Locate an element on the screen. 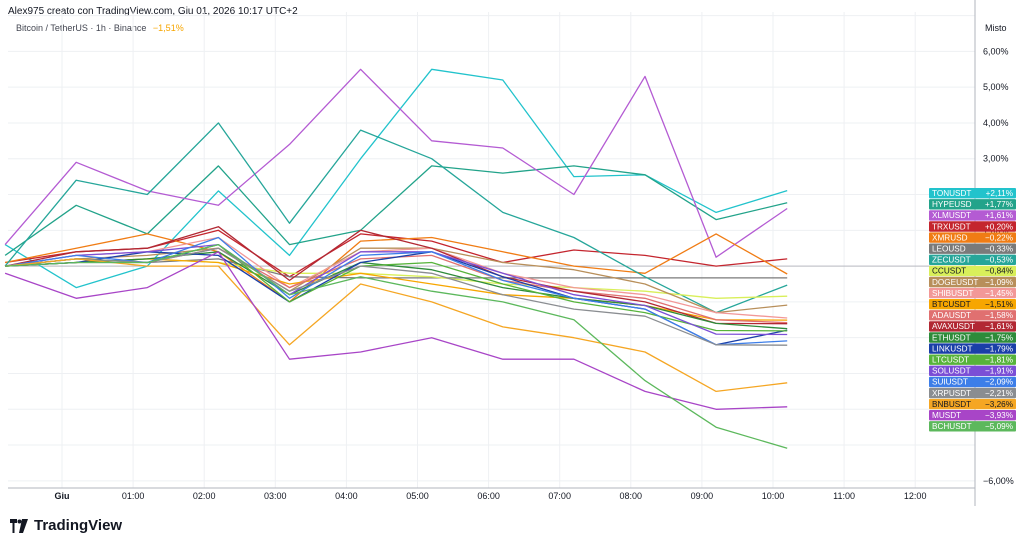 This screenshot has width=1024, height=546. series-badge-btcusdt: BTCUSDT −1,51% is located at coordinates (972, 304).